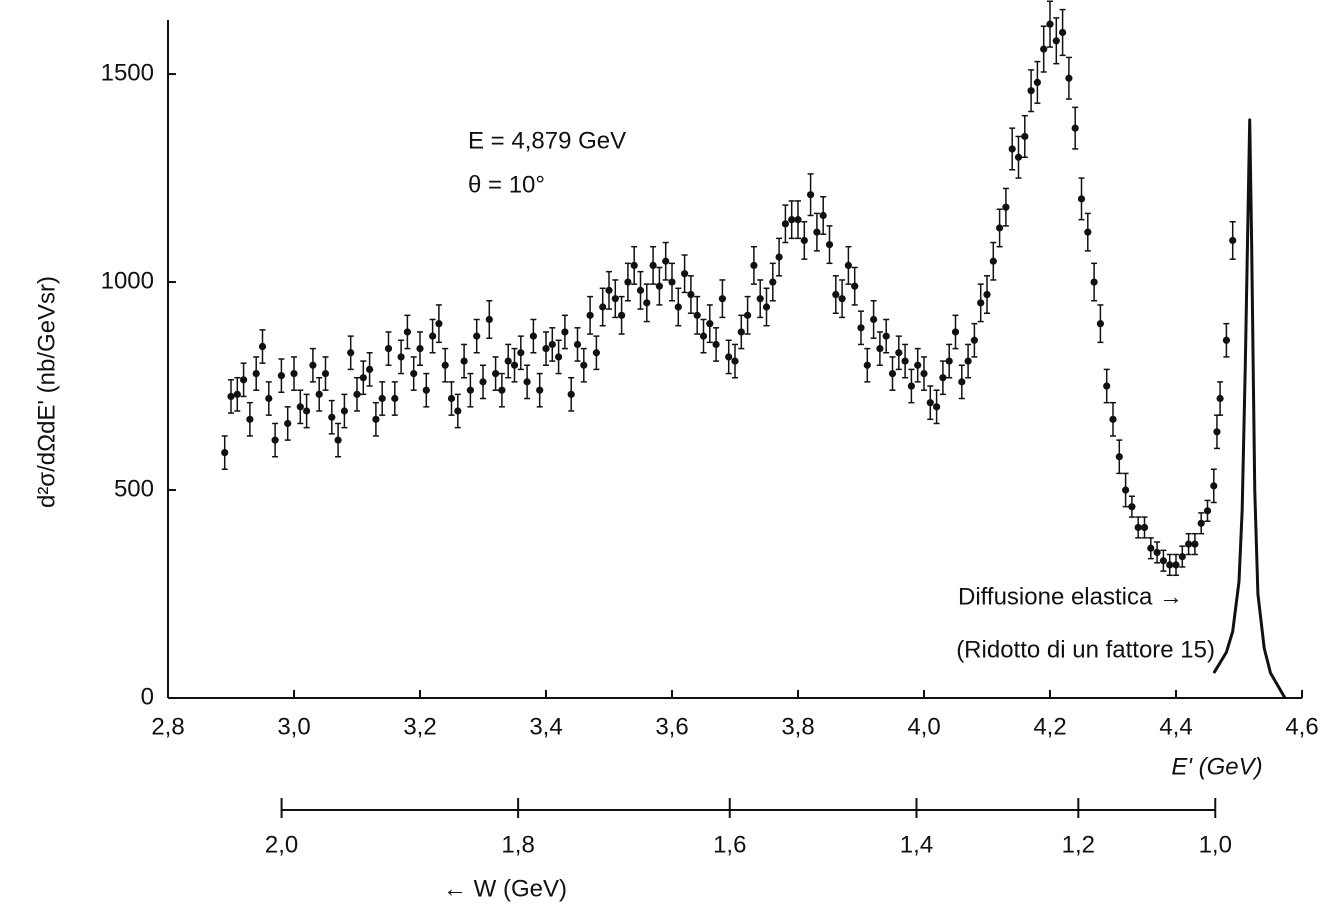 Image resolution: width=1332 pixels, height=915 pixels. Describe the element at coordinates (729, 844) in the screenshot. I see `x2-tick-label: 1,6` at that location.